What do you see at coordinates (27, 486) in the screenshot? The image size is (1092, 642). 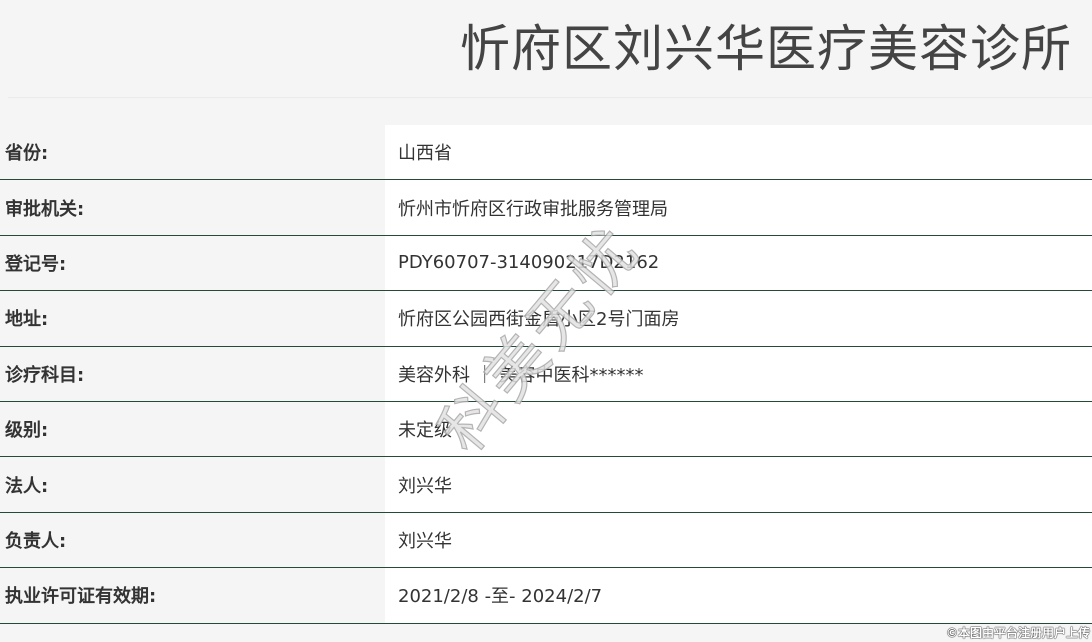 I see `row-label: 法人:` at bounding box center [27, 486].